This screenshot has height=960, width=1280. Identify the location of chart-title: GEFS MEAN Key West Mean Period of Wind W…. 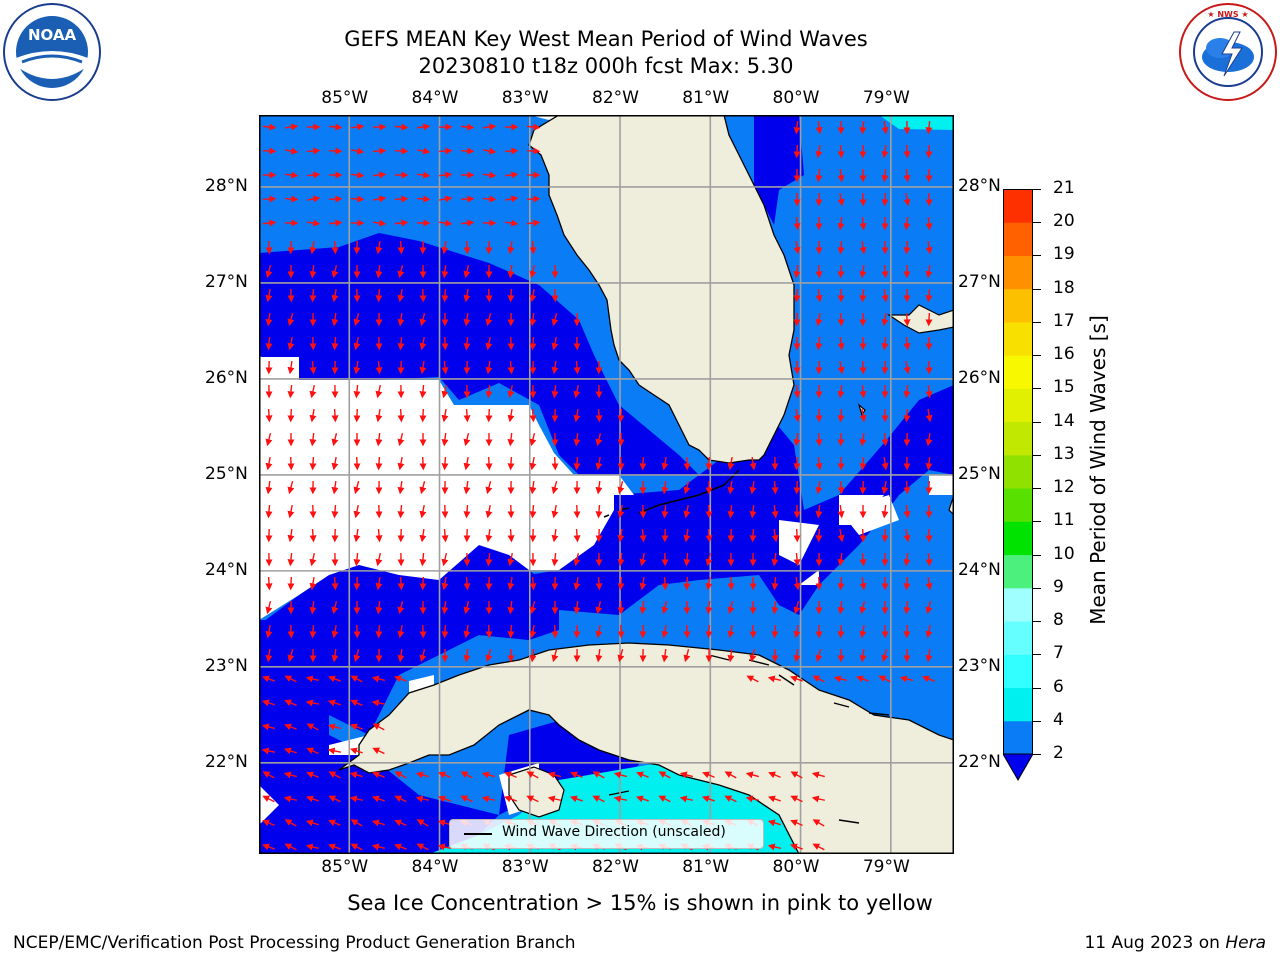
(606, 39).